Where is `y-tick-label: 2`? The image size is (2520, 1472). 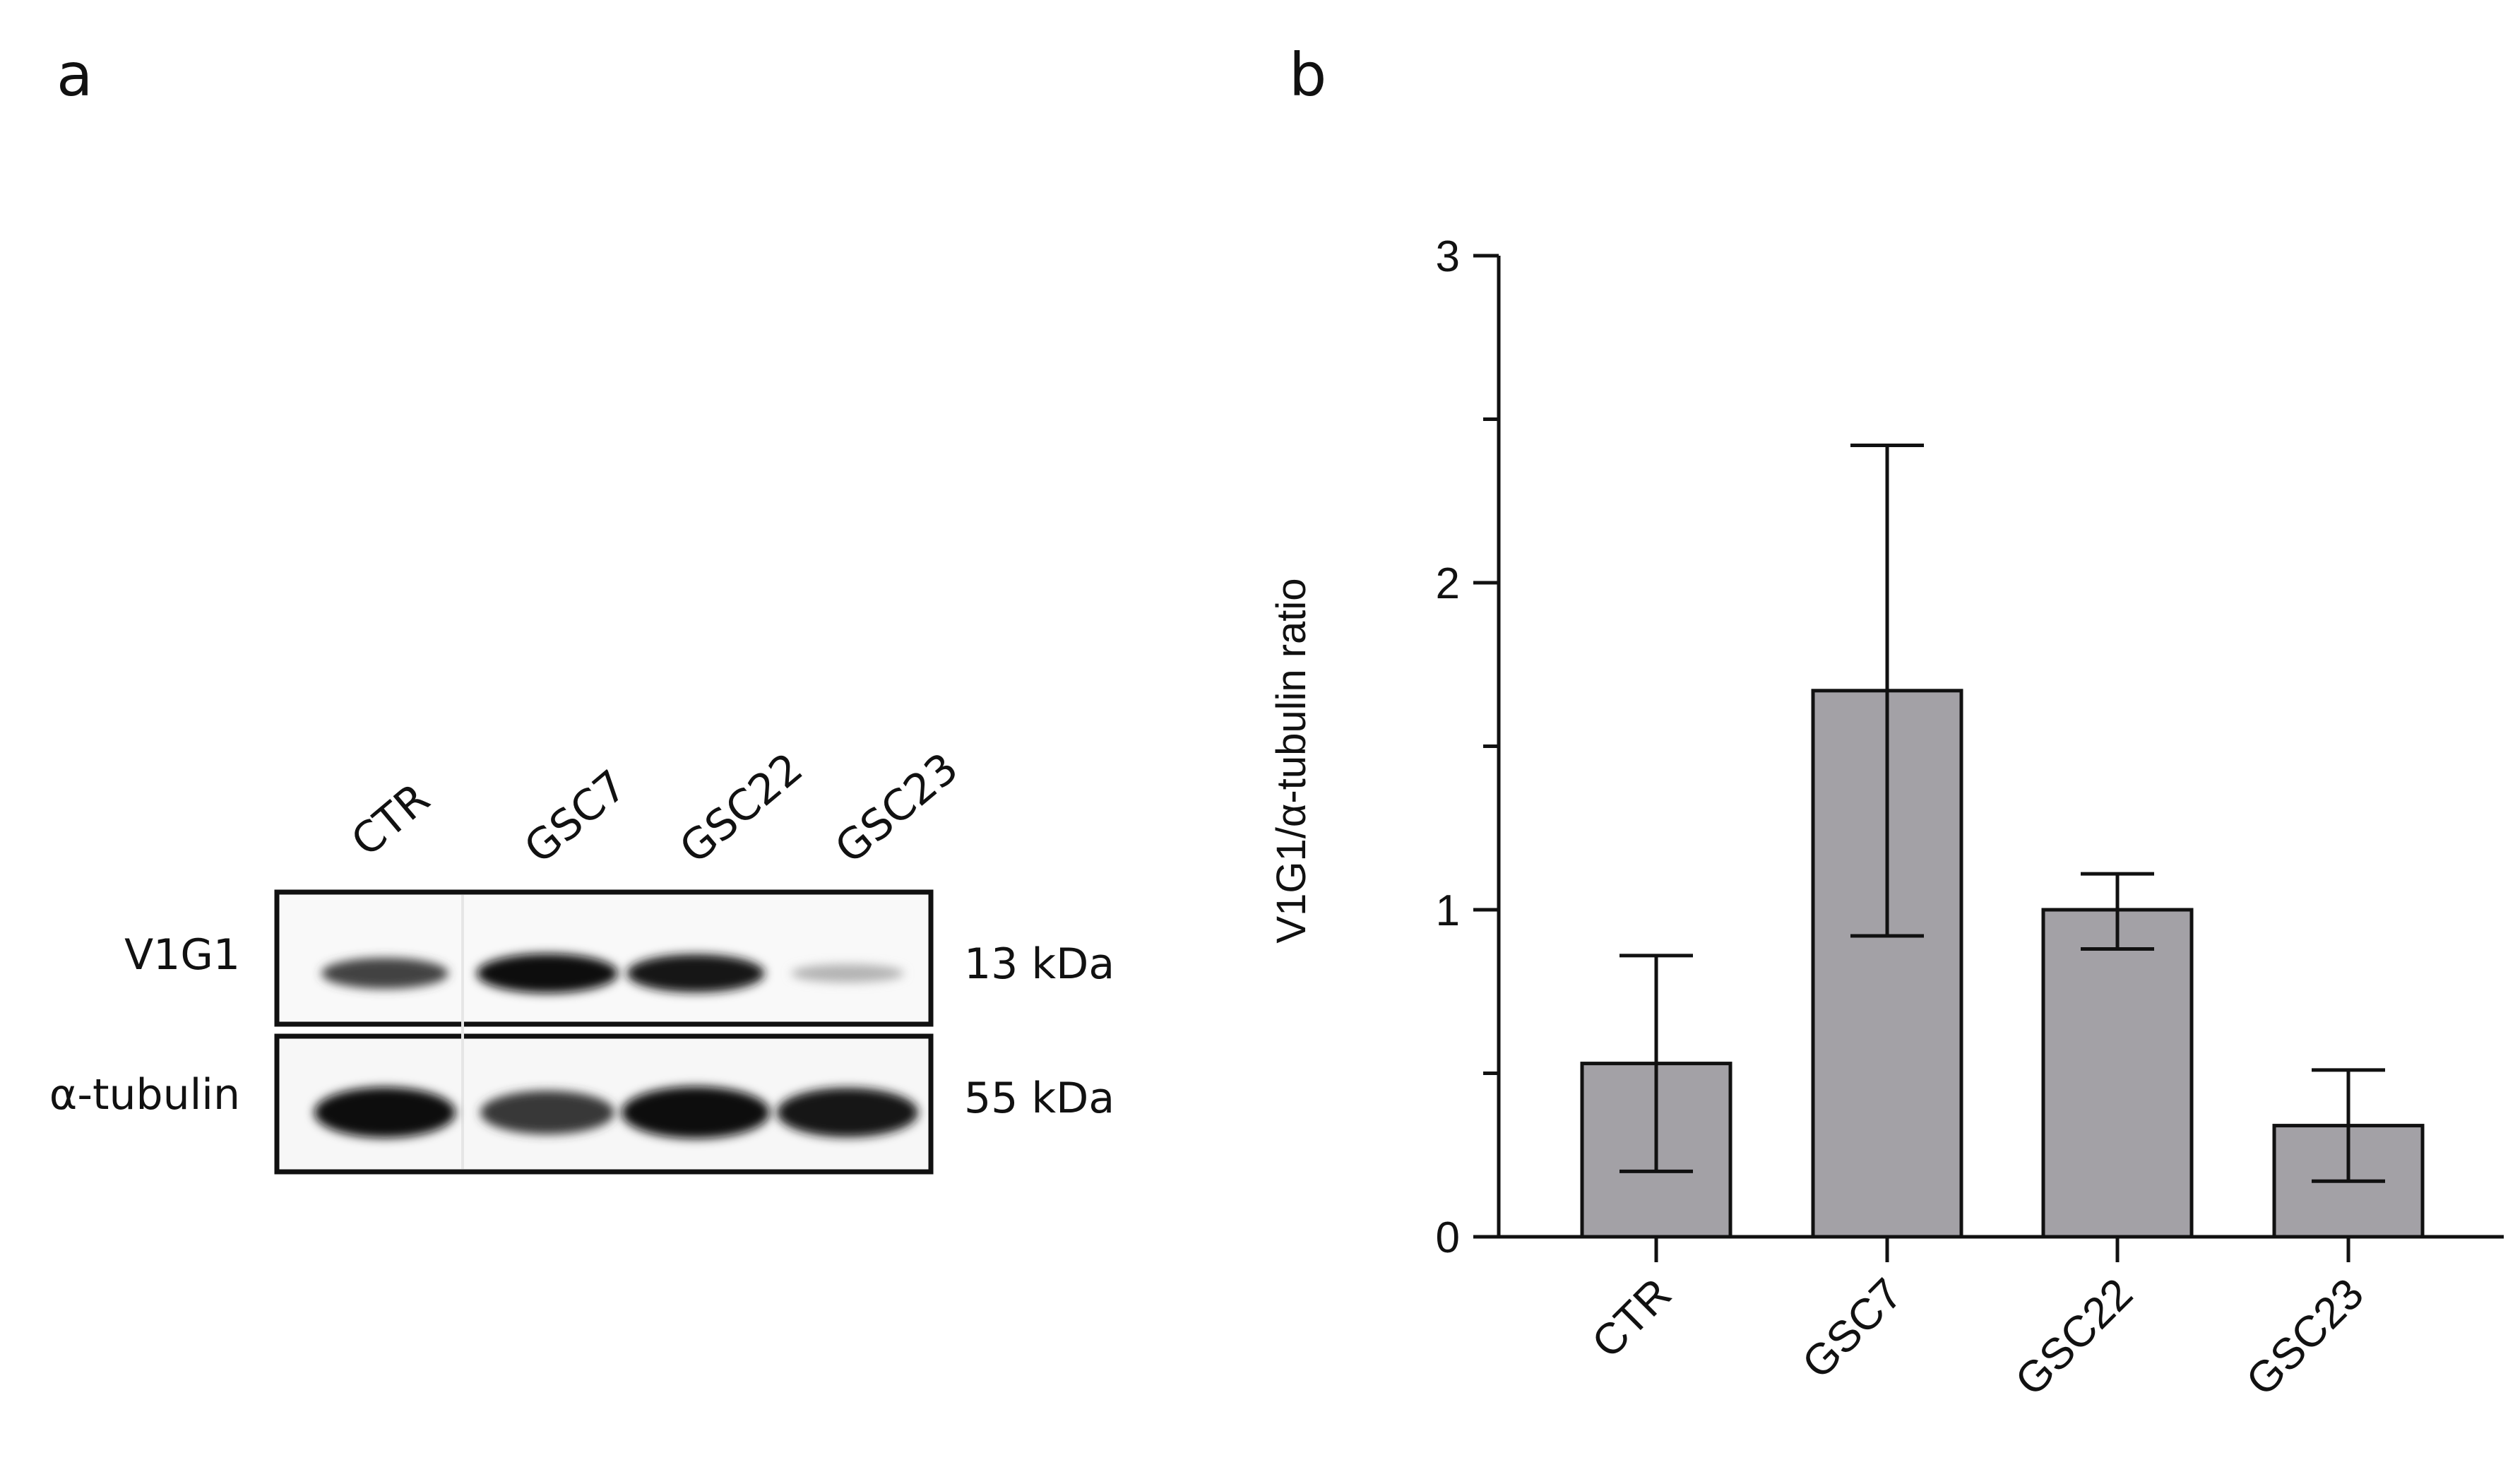 y-tick-label: 2 is located at coordinates (1448, 583).